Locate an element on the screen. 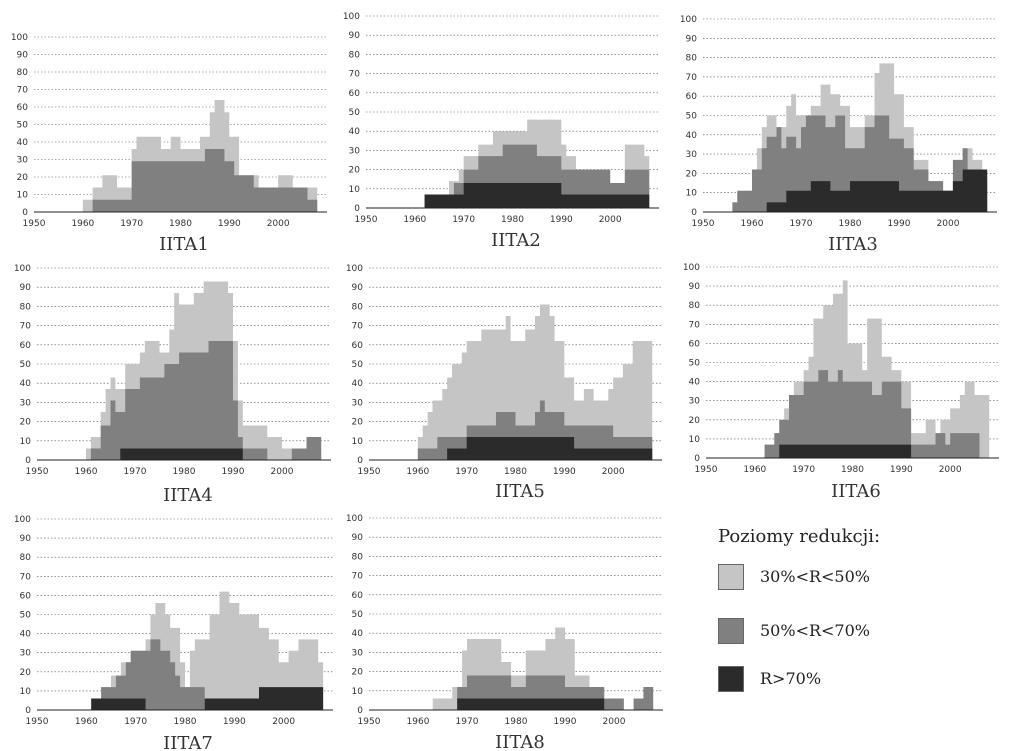 This screenshot has height=751, width=1024. panel-6-xtick-label: 1960 is located at coordinates (754, 470).